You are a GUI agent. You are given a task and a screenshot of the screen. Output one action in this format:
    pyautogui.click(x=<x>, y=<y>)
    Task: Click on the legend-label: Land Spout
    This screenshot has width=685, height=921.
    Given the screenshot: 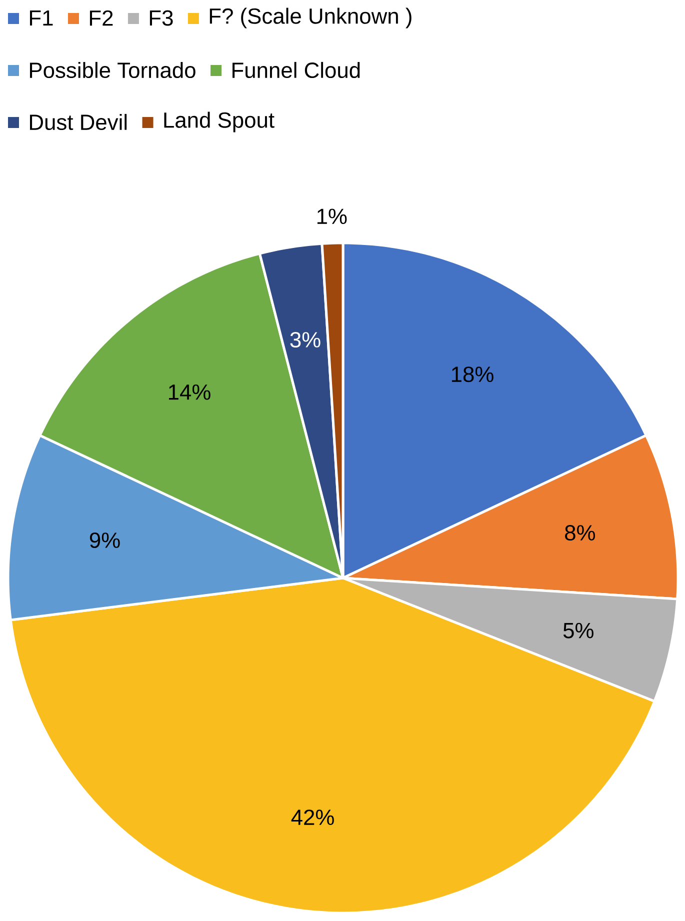 What is the action you would take?
    pyautogui.click(x=219, y=122)
    